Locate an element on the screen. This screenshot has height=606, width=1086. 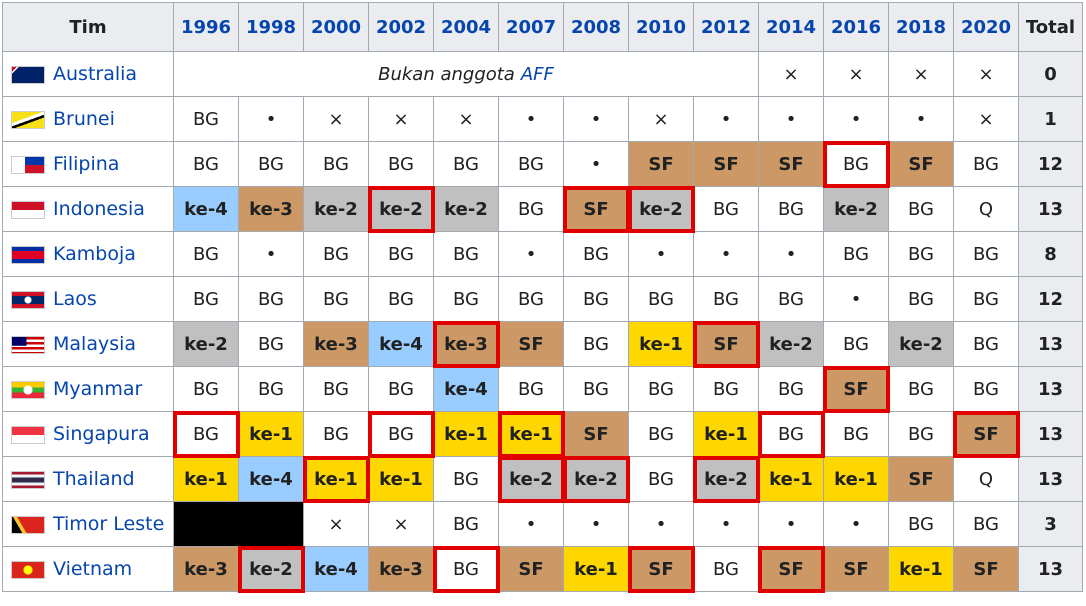
team-cell: Myanmar is located at coordinates (88, 389).